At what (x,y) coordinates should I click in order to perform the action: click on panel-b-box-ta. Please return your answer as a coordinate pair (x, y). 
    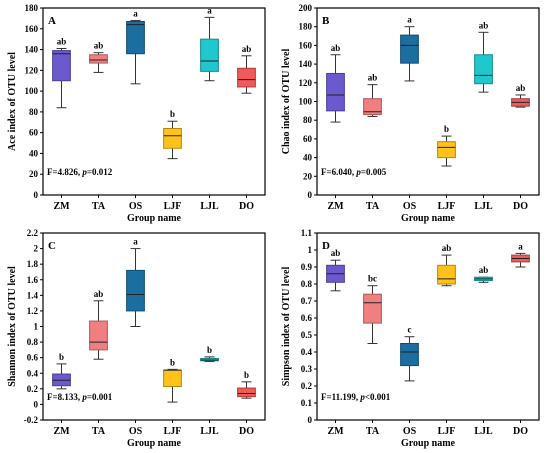
    Looking at the image, I should click on (372, 107).